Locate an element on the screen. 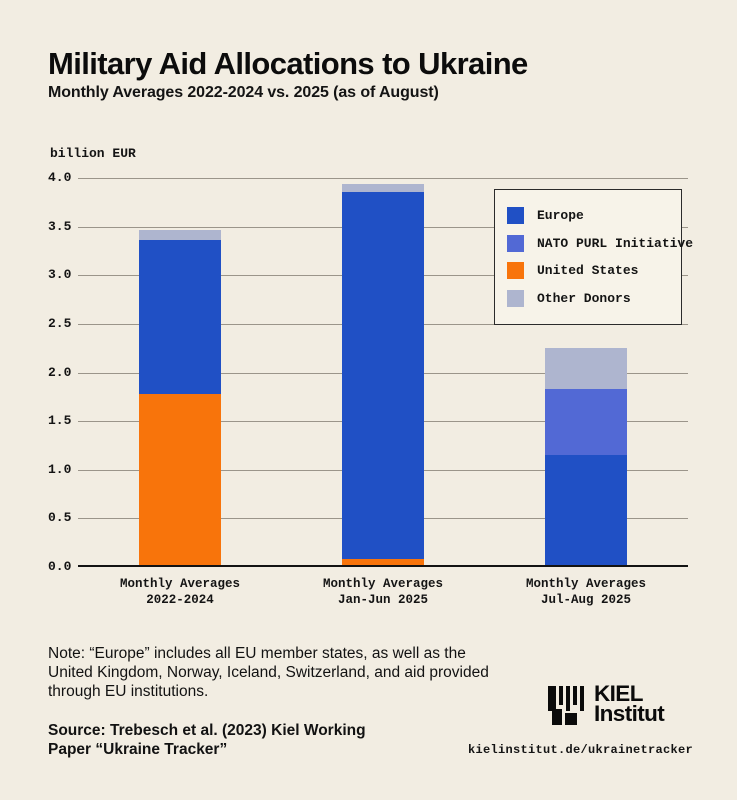 This screenshot has height=800, width=737. x-tick-label: Monthly Averages Jul-Aug 2025 is located at coordinates (586, 592).